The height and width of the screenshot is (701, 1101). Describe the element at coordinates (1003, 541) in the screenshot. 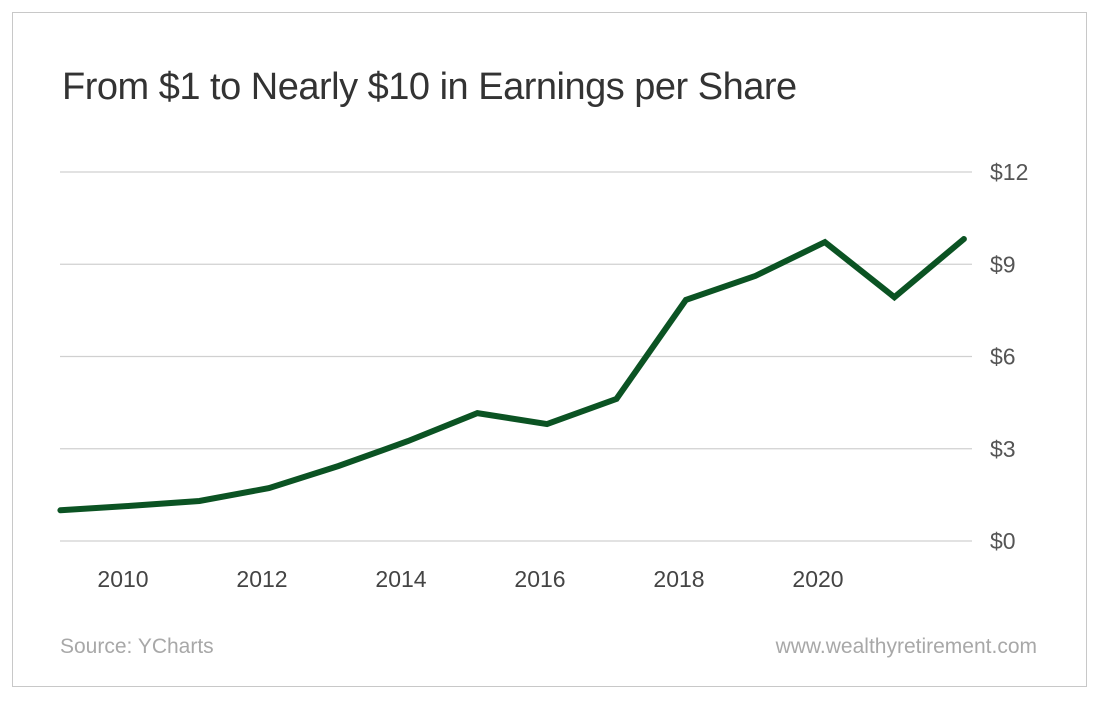

I see `y-tick-label: $0` at that location.